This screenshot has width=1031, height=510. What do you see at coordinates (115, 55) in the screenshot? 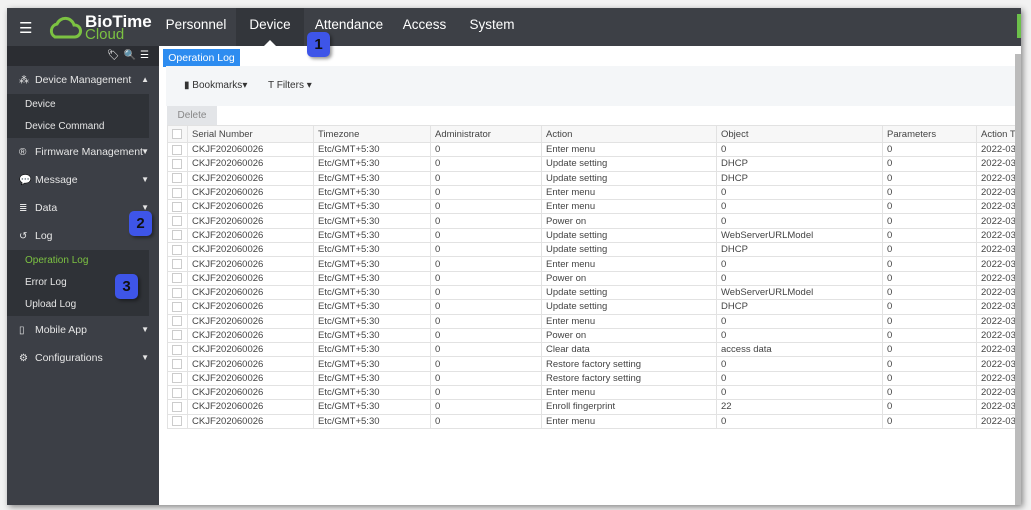
I see `tag-icon: 🏷` at bounding box center [115, 55].